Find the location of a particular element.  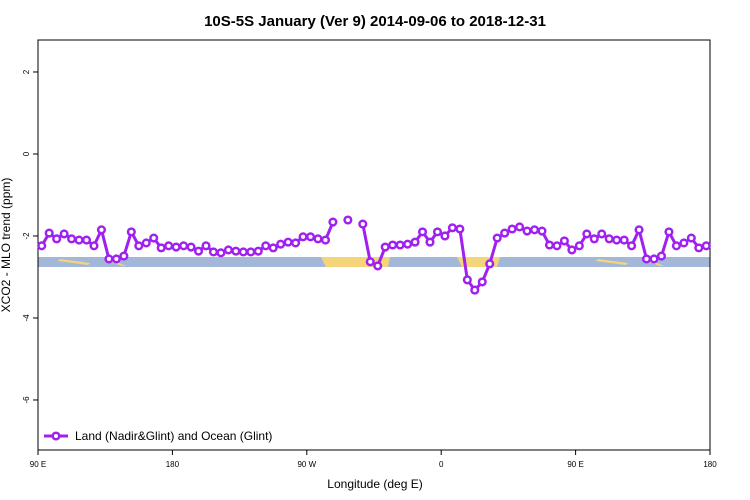

y-tick-label: 2 is located at coordinates (26, 71).